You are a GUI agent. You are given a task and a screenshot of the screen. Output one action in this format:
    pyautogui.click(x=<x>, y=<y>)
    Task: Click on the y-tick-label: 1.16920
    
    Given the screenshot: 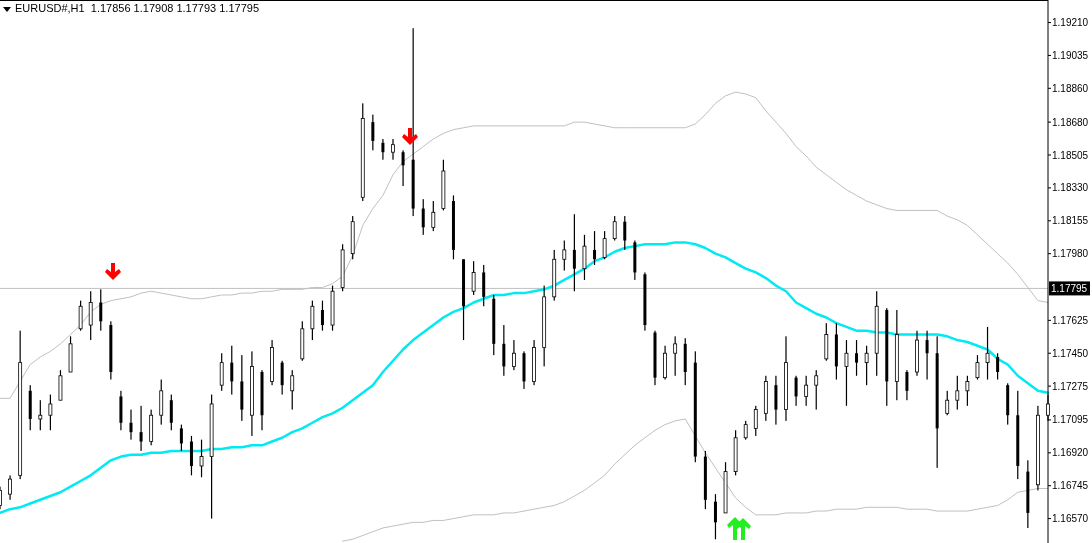 What is the action you would take?
    pyautogui.click(x=1070, y=453)
    